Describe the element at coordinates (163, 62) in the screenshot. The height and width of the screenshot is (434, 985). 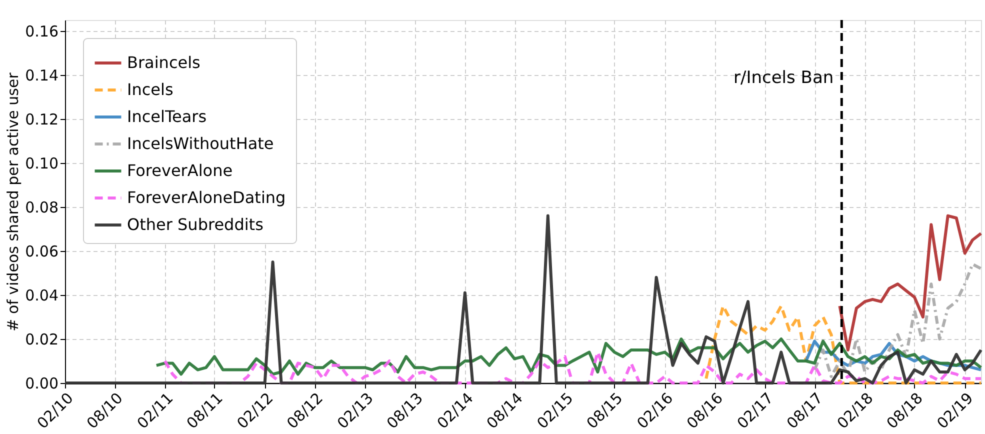
I see `legend-label: Braincels` at that location.